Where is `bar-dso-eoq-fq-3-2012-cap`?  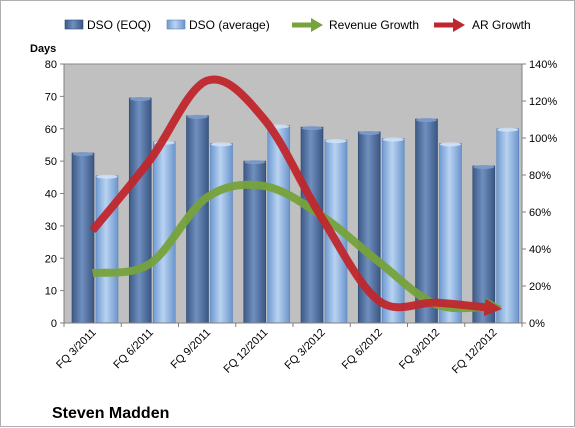
bar-dso-eoq-fq-3-2012-cap is located at coordinates (312, 128).